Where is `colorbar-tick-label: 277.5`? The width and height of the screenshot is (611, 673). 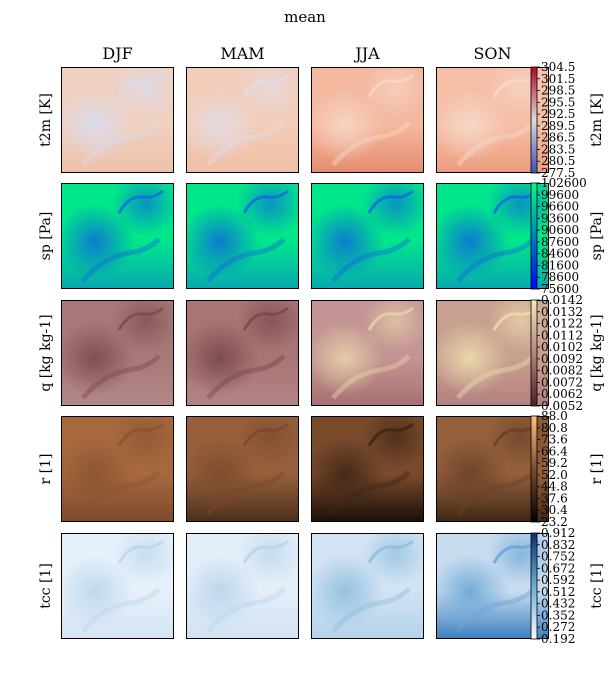 colorbar-tick-label: 277.5 is located at coordinates (558, 173).